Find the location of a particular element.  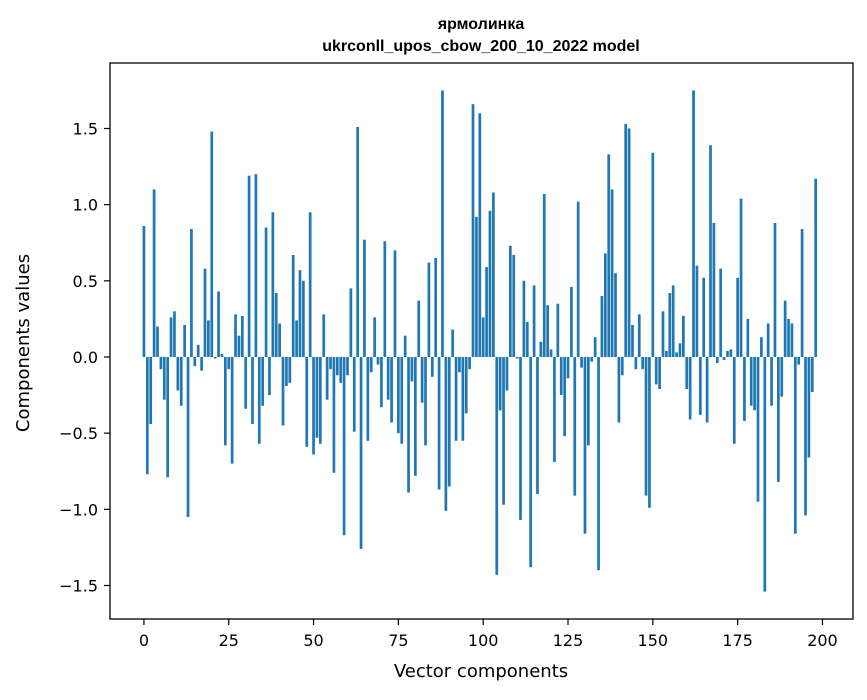

x-tick-label: 175 is located at coordinates (737, 640).